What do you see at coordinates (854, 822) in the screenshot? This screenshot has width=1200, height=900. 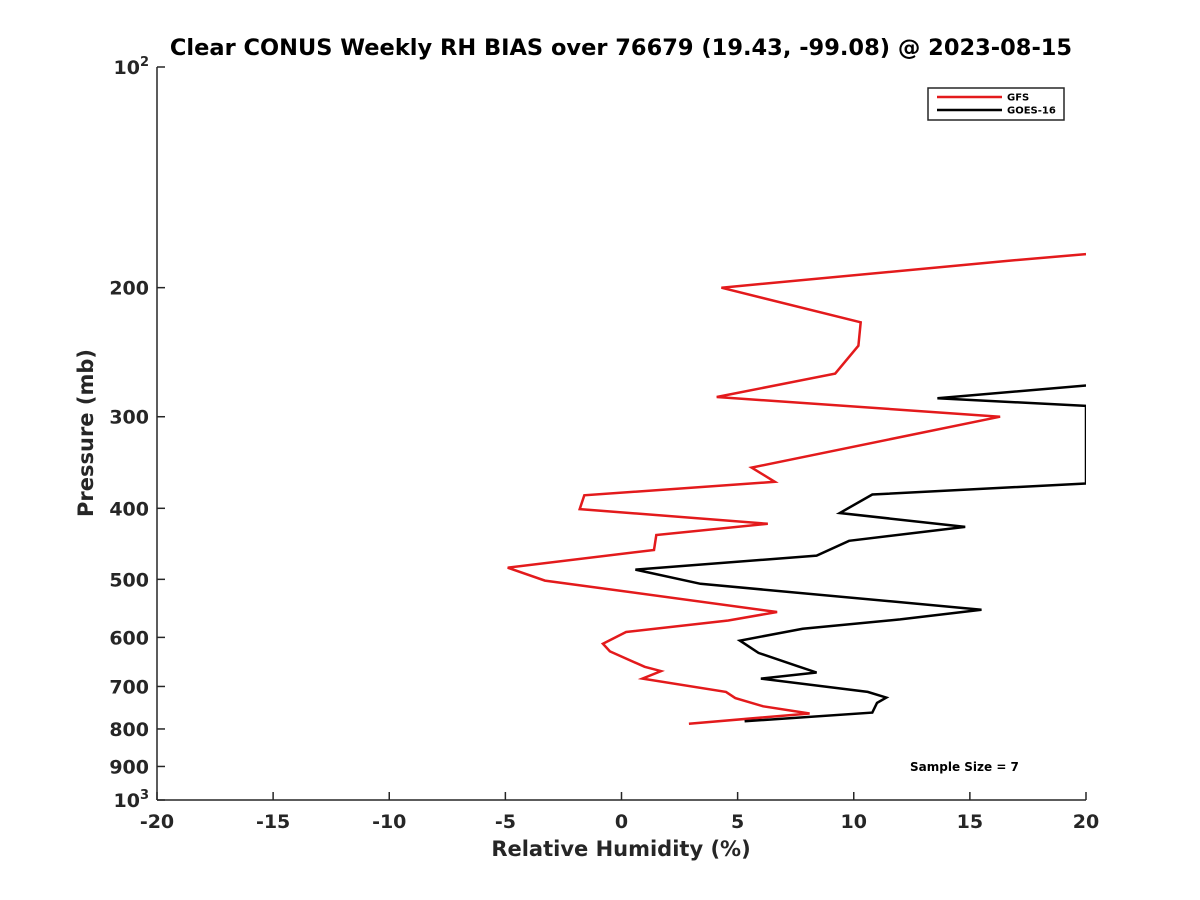 I see `x-tick-label: 10` at bounding box center [854, 822].